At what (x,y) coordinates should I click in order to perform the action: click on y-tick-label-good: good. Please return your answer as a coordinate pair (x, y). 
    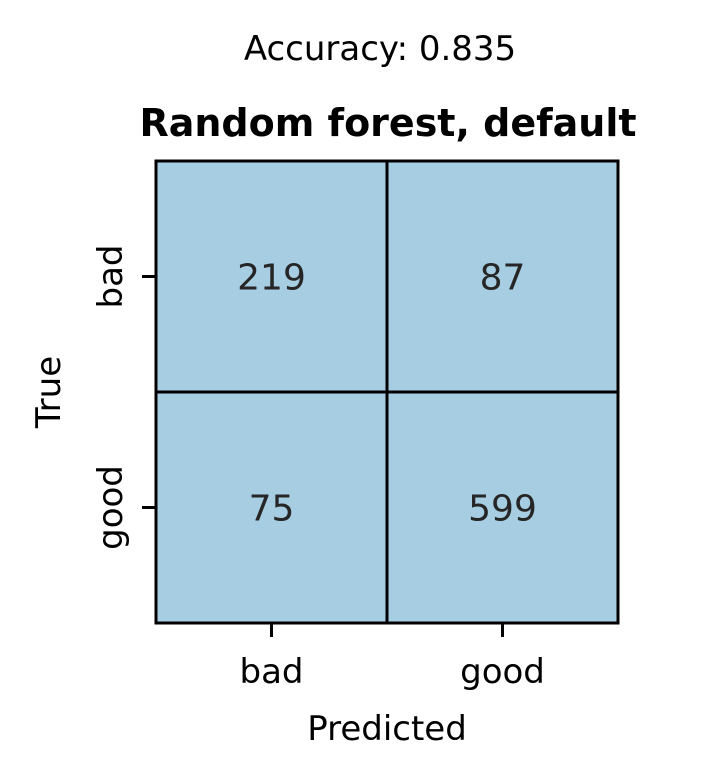
    Looking at the image, I should click on (111, 507).